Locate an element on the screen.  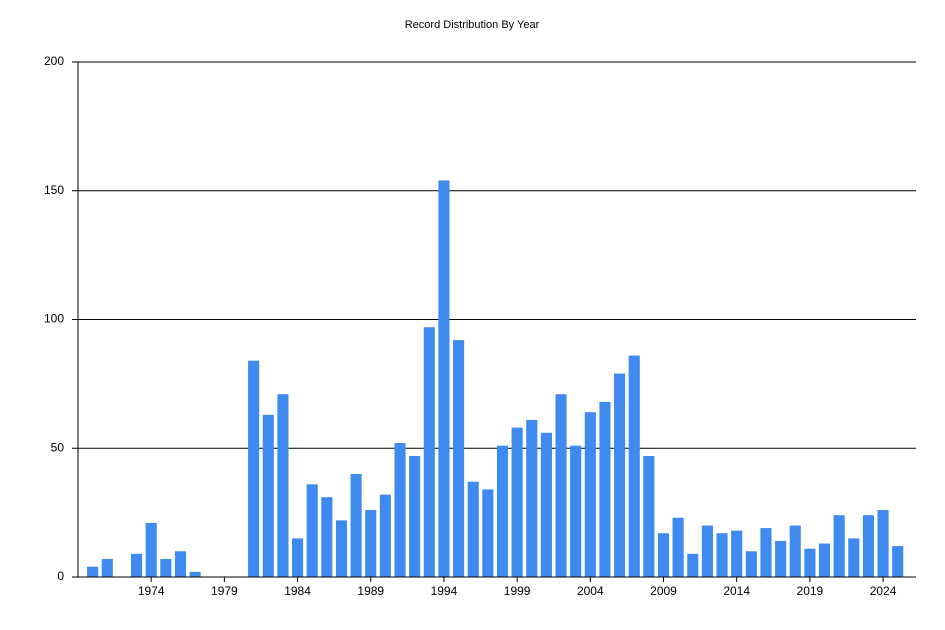
x-tick-label: 2009 is located at coordinates (663, 591).